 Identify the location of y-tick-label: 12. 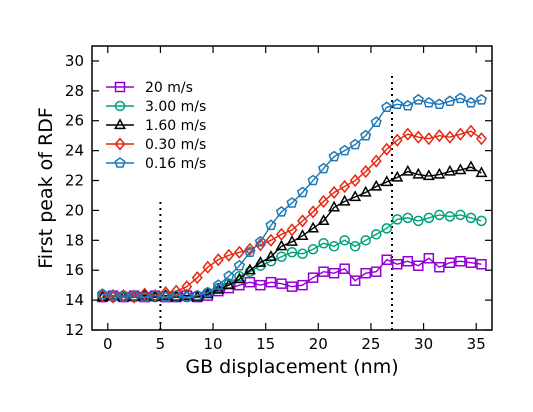
(74, 330).